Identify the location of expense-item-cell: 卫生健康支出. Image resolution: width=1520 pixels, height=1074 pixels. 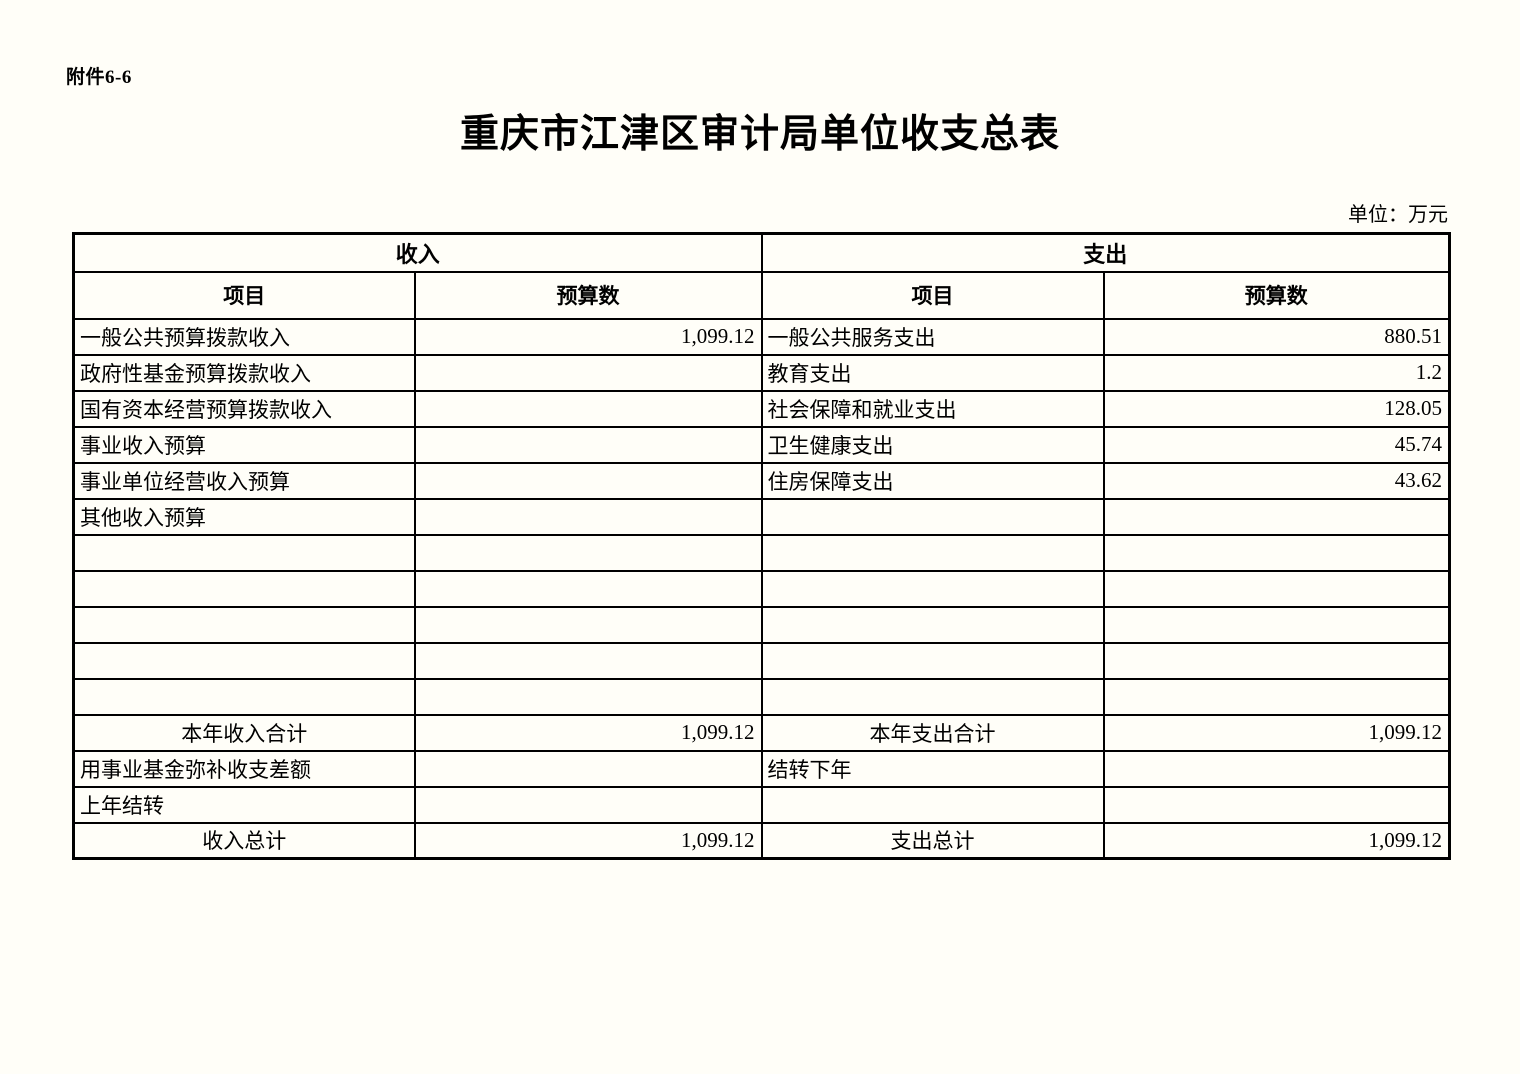
(932, 444).